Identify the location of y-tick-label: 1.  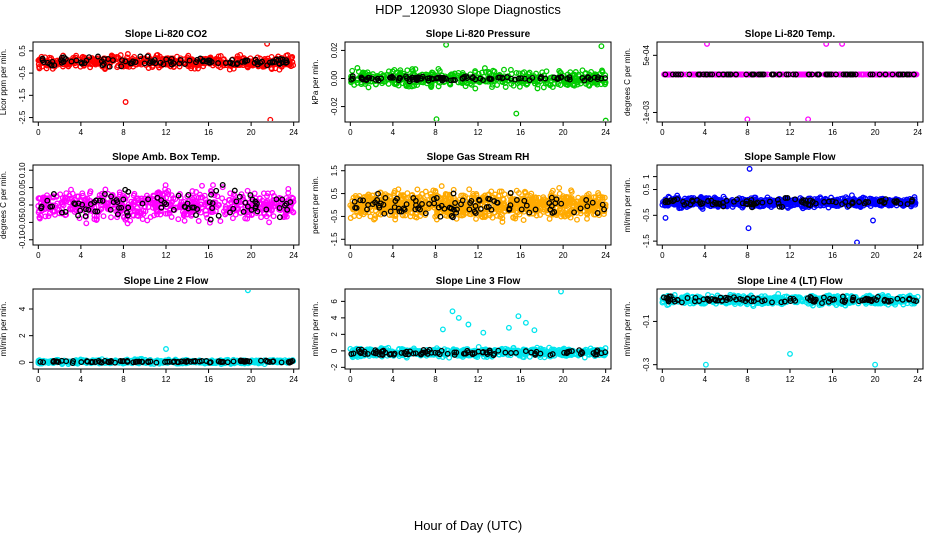
(646, 176).